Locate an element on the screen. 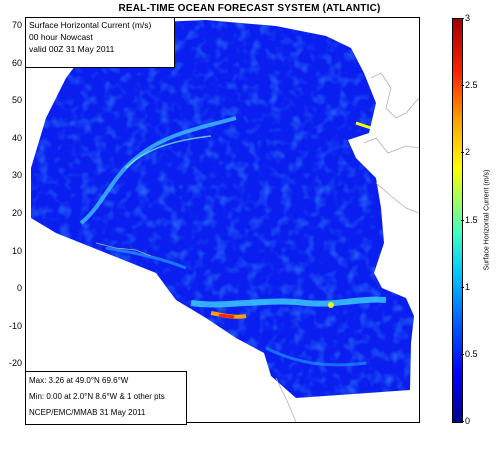 Image resolution: width=499 pixels, height=449 pixels. min-stat: Min: 0.00 at 2.0°N 8.6°W & 1 other pts is located at coordinates (97, 396).